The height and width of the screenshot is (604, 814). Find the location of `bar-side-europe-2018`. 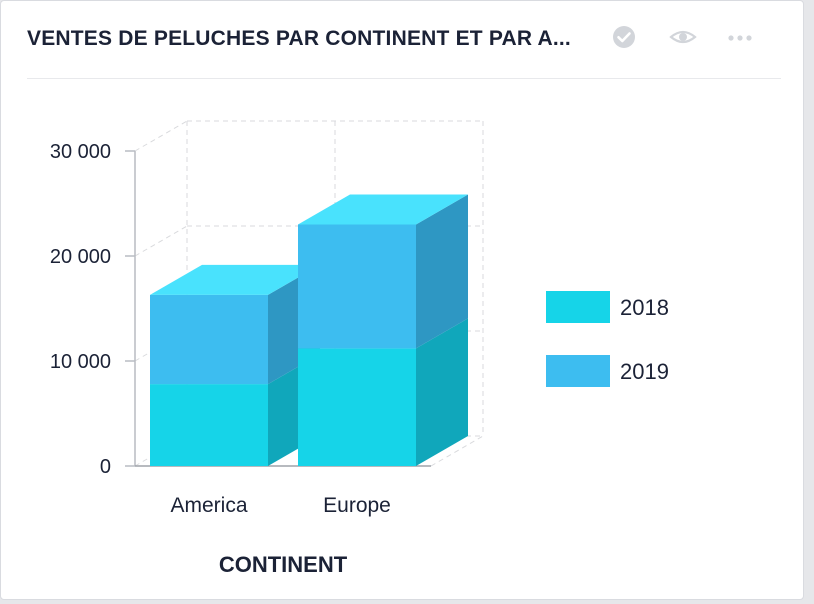

bar-side-europe-2018 is located at coordinates (442, 392).